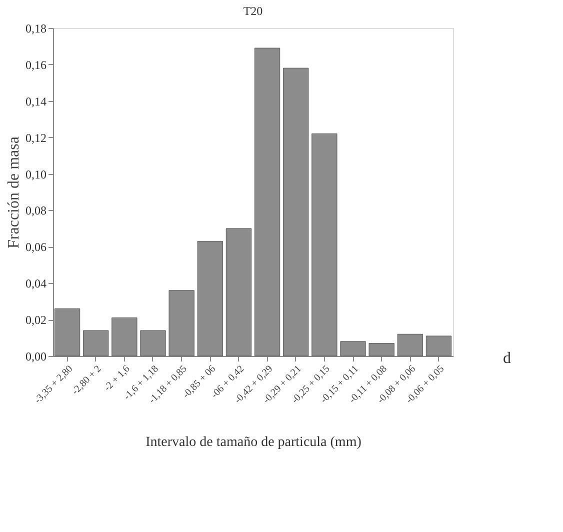 This screenshot has height=532, width=563. What do you see at coordinates (36, 320) in the screenshot?
I see `y-tick-label: 0,02` at bounding box center [36, 320].